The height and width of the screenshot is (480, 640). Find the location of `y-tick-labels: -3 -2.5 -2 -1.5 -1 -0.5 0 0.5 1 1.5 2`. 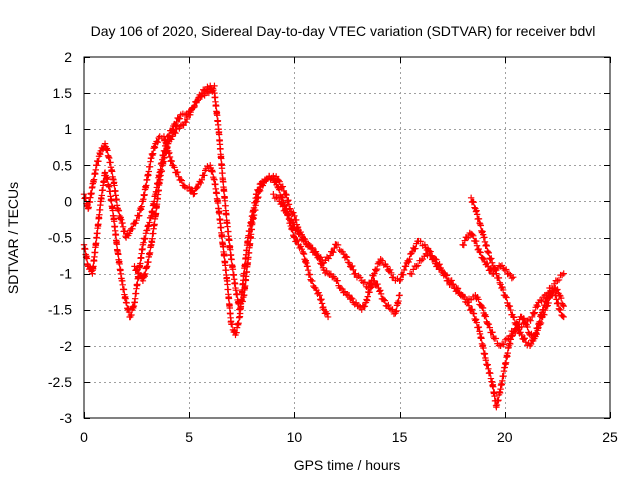

y-tick-labels: -3 -2.5 -2 -1.5 -1 -0.5 0 0.5 1 1.5 2 is located at coordinates (60, 237).